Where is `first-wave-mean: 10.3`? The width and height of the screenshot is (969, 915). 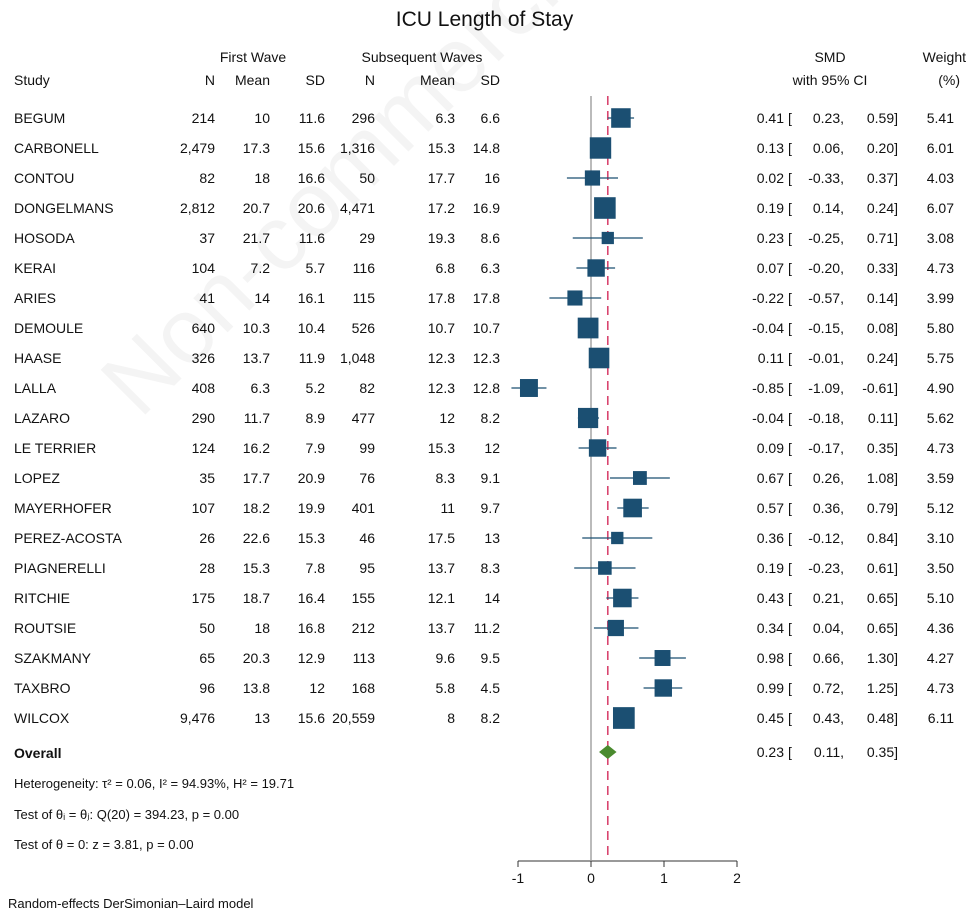 first-wave-mean: 10.3 is located at coordinates (256, 328).